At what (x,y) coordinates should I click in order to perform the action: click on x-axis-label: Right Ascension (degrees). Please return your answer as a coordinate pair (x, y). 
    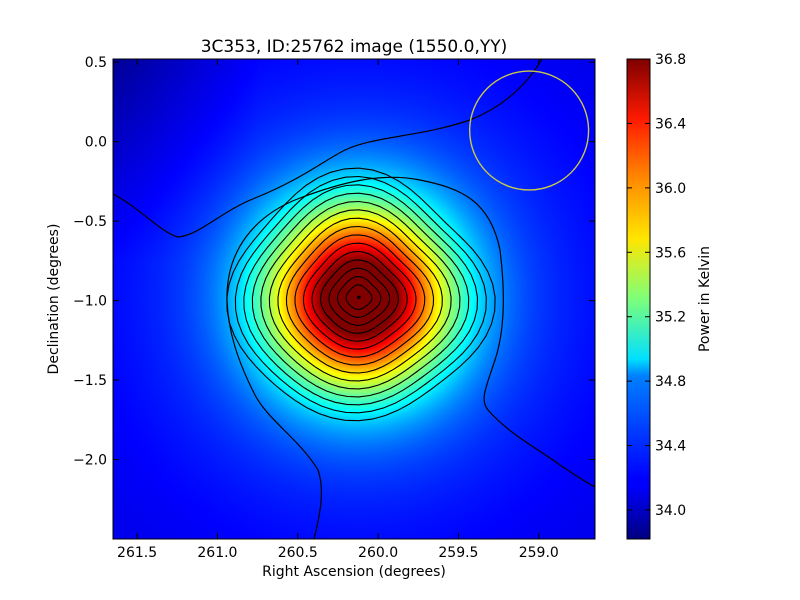
    Looking at the image, I should click on (354, 572).